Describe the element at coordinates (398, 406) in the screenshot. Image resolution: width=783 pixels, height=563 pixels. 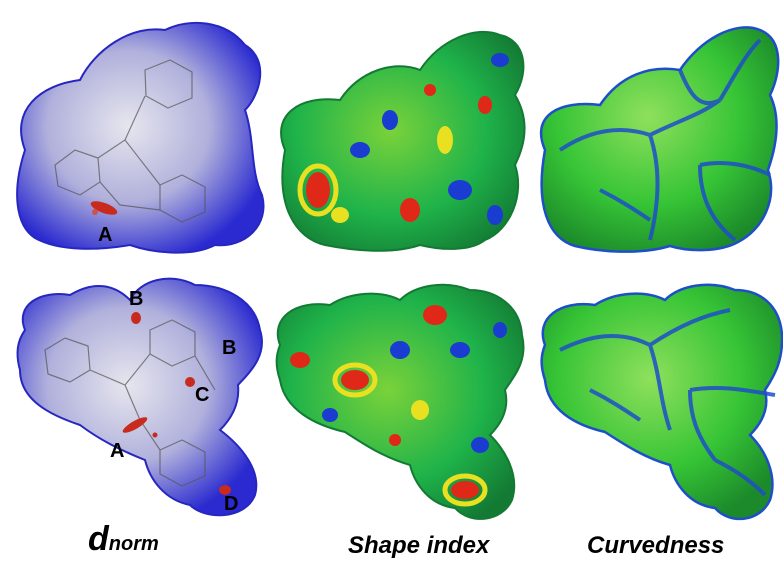
I see `shape-index-patches-bottom` at that location.